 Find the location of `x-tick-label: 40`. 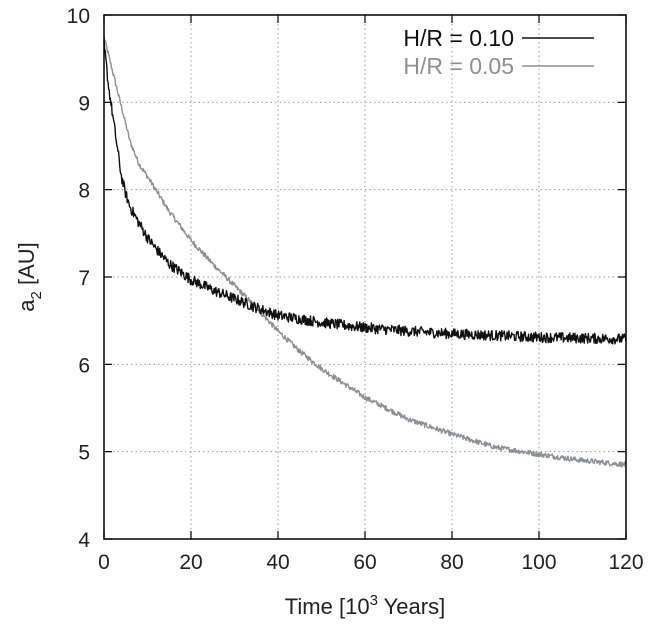

x-tick-label: 40 is located at coordinates (277, 562).